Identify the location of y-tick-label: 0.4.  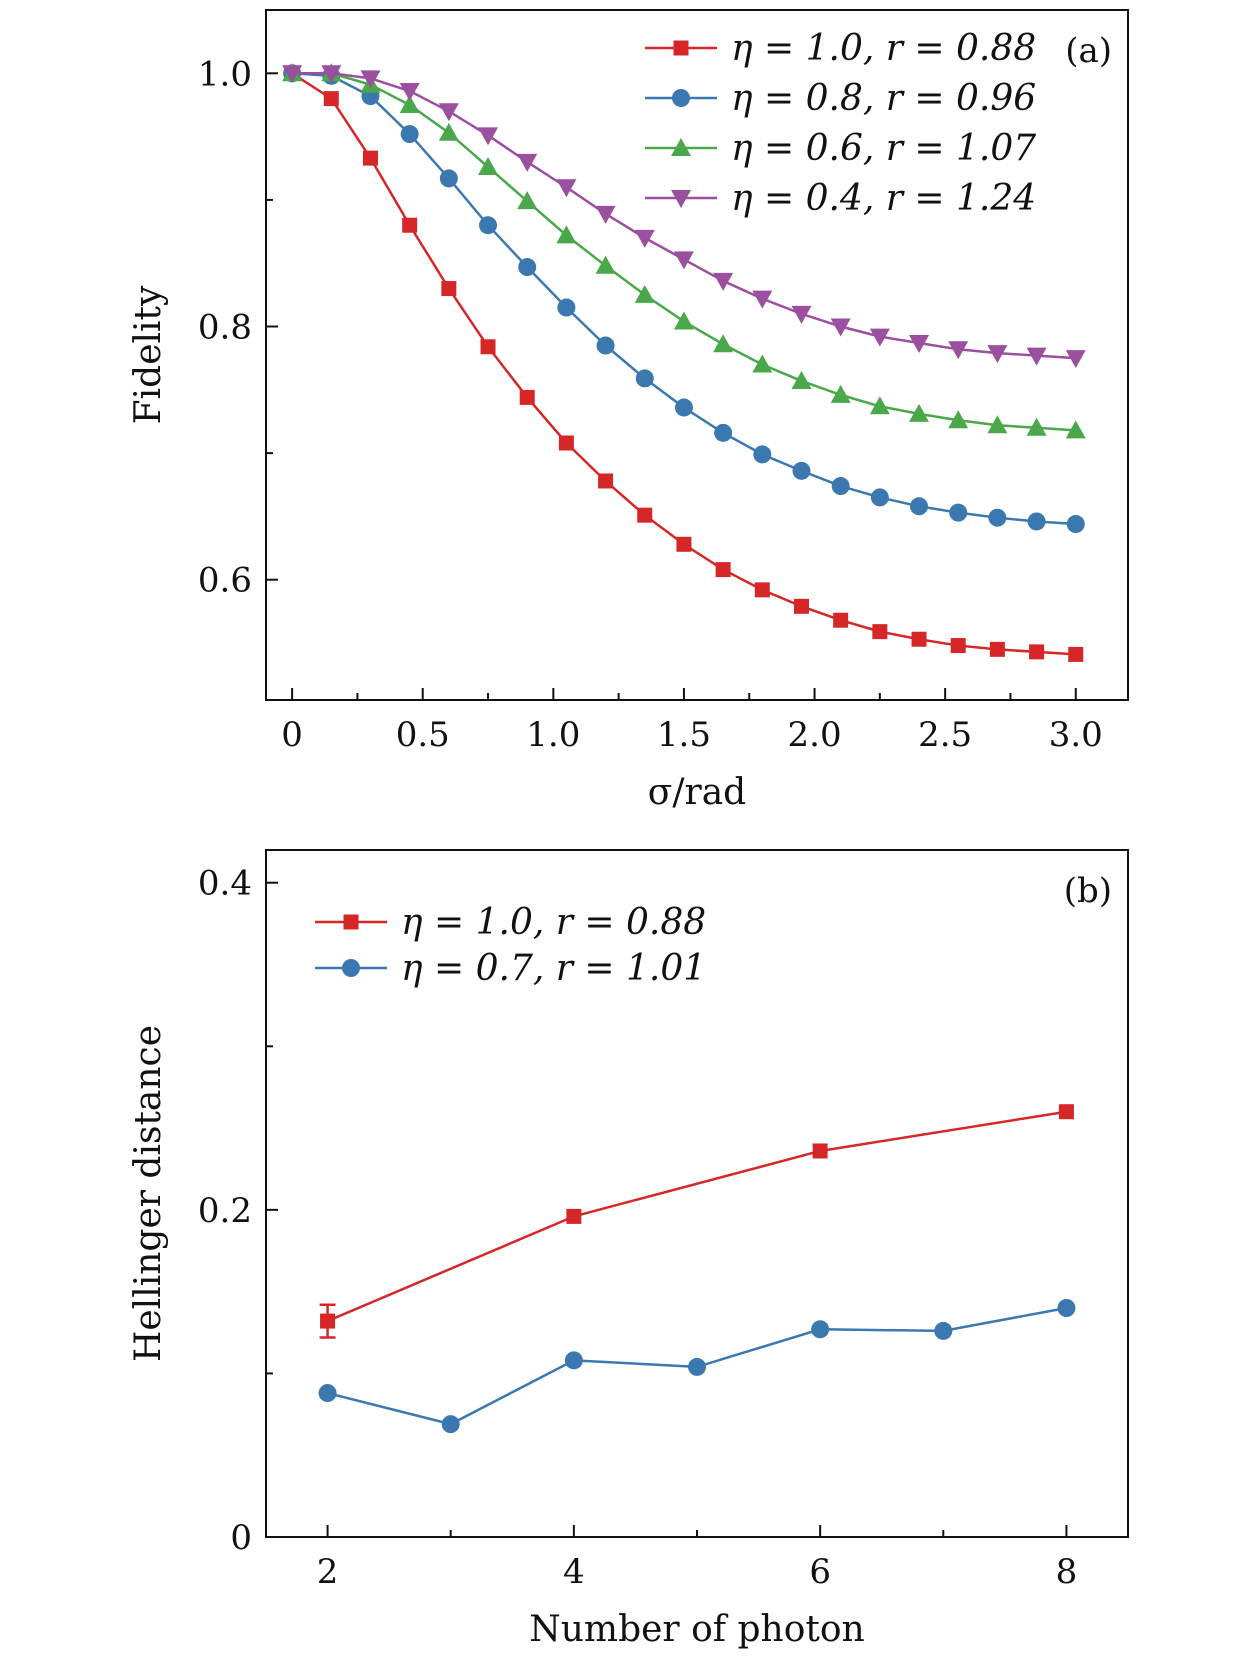
(225, 884).